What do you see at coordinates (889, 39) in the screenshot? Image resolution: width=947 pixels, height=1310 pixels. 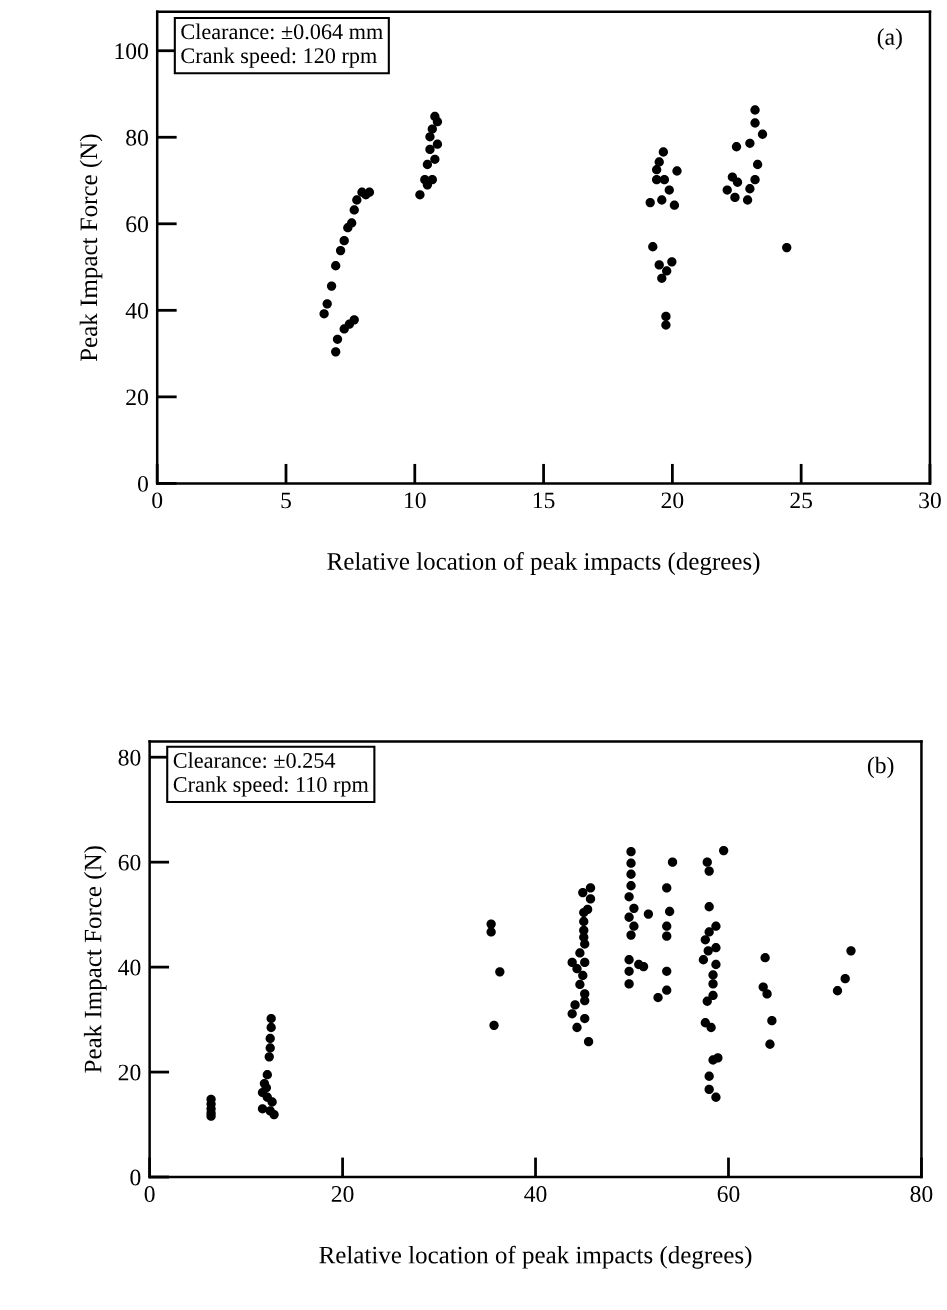 I see `annotation: (a)` at bounding box center [889, 39].